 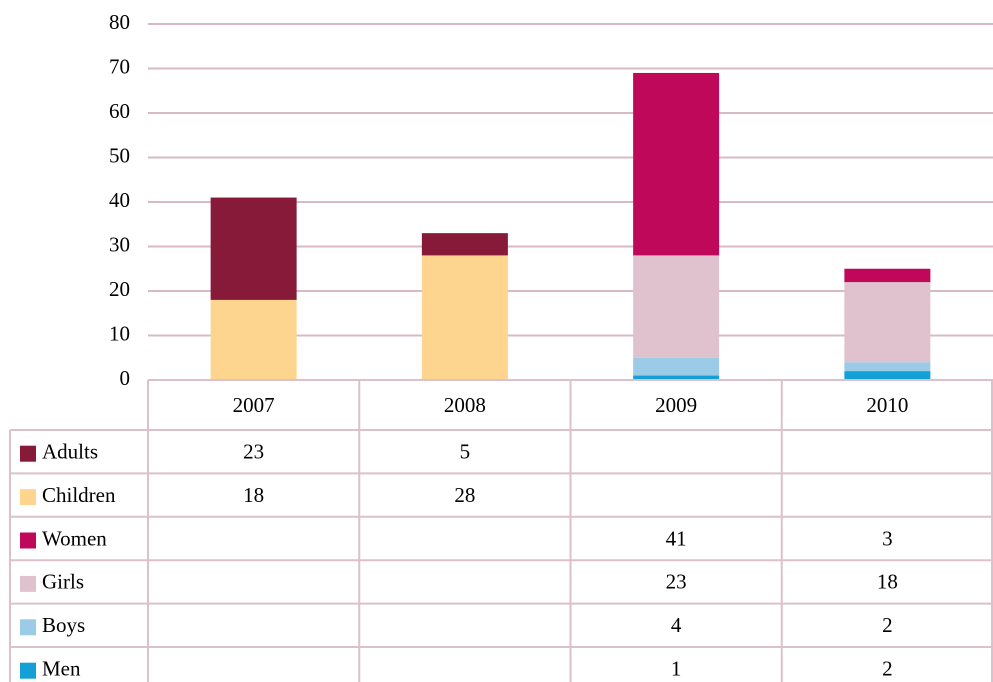 What do you see at coordinates (465, 452) in the screenshot?
I see `table-value: 5` at bounding box center [465, 452].